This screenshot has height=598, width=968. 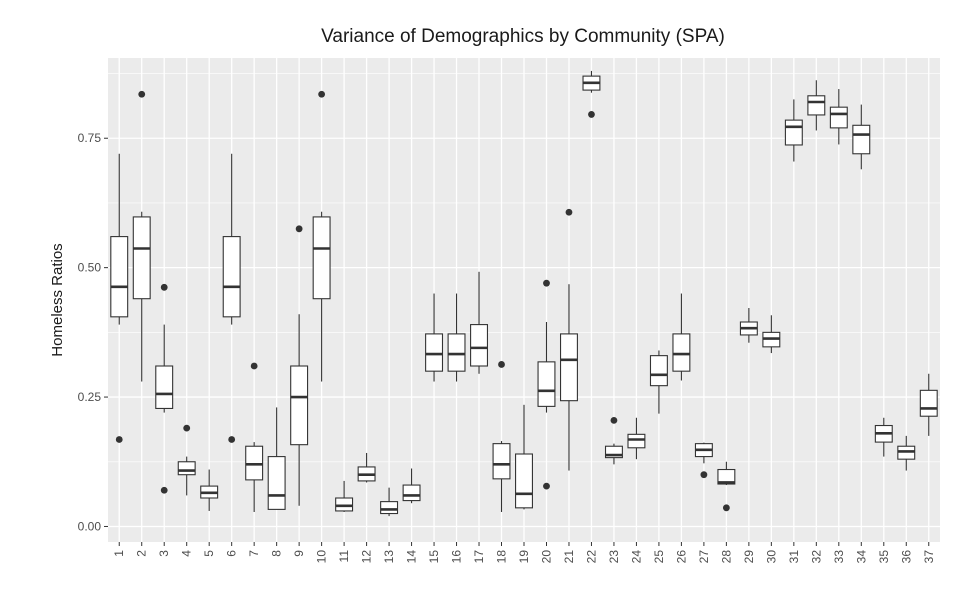 I want to click on x-tick-label: 15, so click(x=434, y=557).